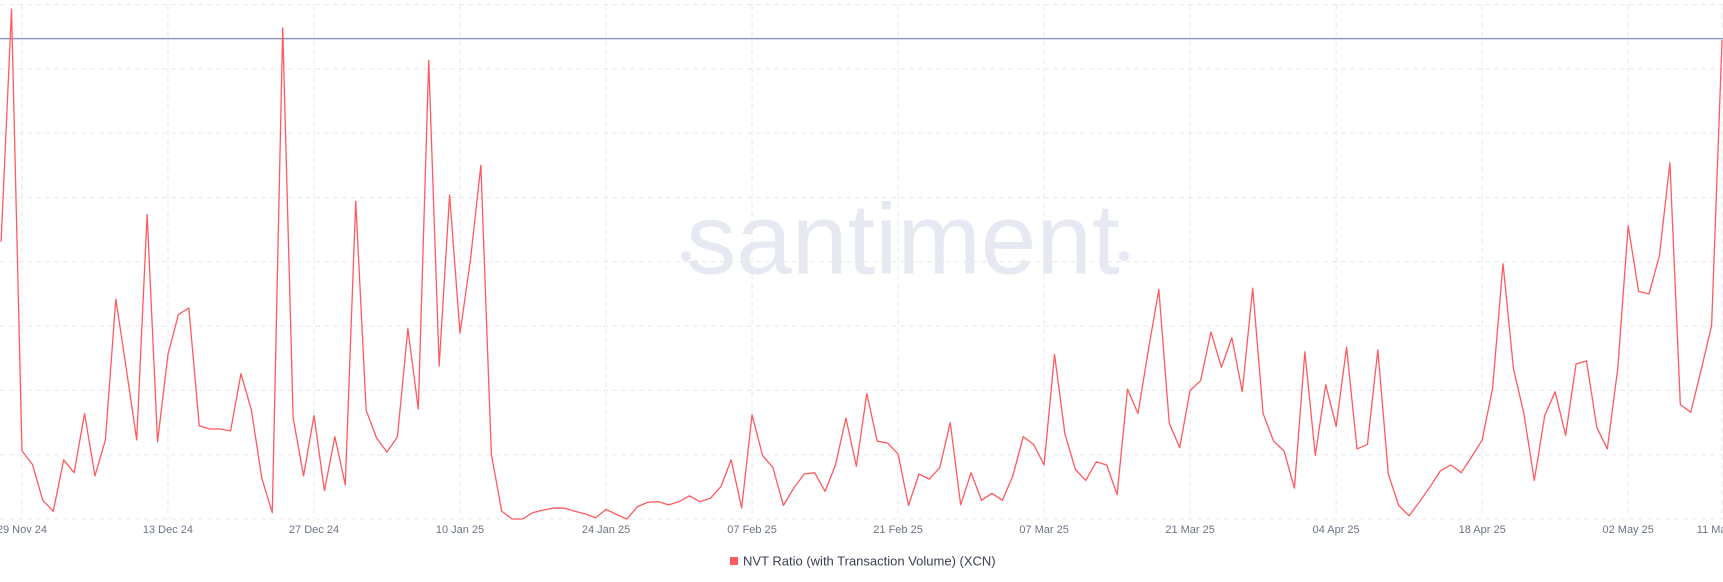  Describe the element at coordinates (903, 239) in the screenshot. I see `watermark: santiment` at that location.